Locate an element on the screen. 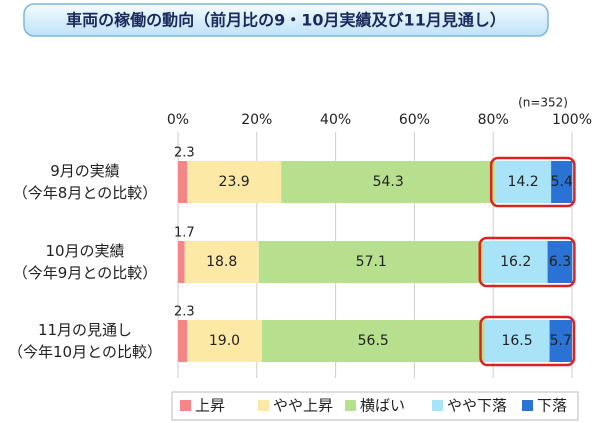 The height and width of the screenshot is (423, 600). value-label: 16.2 is located at coordinates (515, 262).